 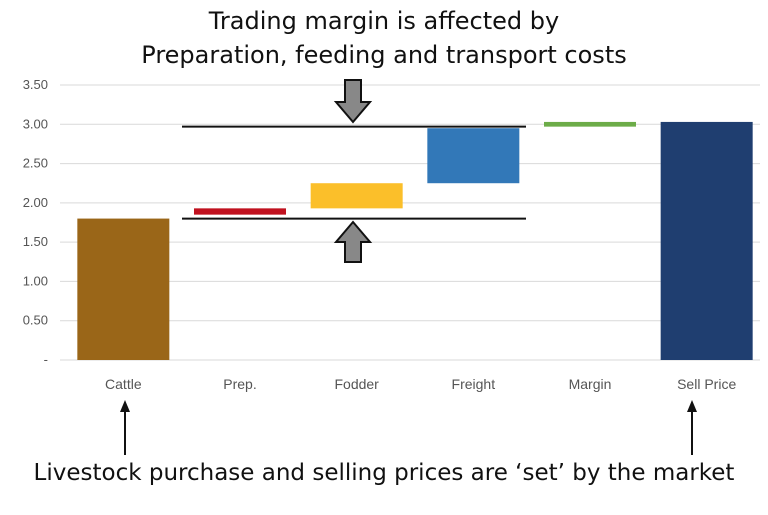 I want to click on down-block-arrow, so click(x=353, y=101).